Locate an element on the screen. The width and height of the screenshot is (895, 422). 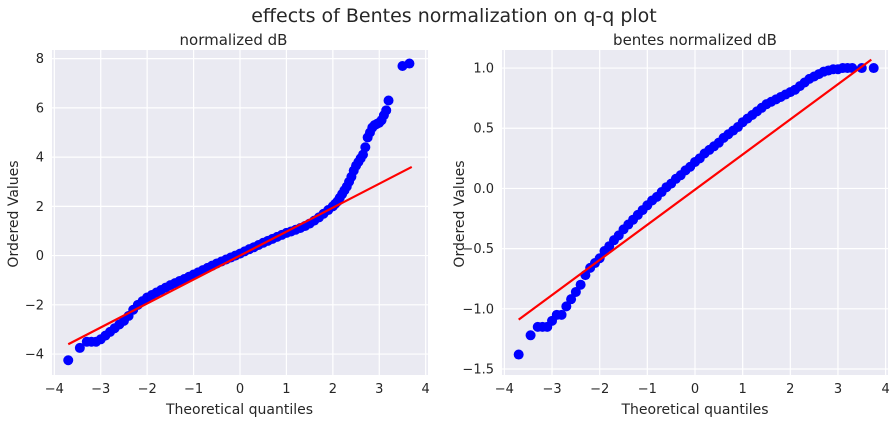
right-x-tick-label: 0 is located at coordinates (695, 389).